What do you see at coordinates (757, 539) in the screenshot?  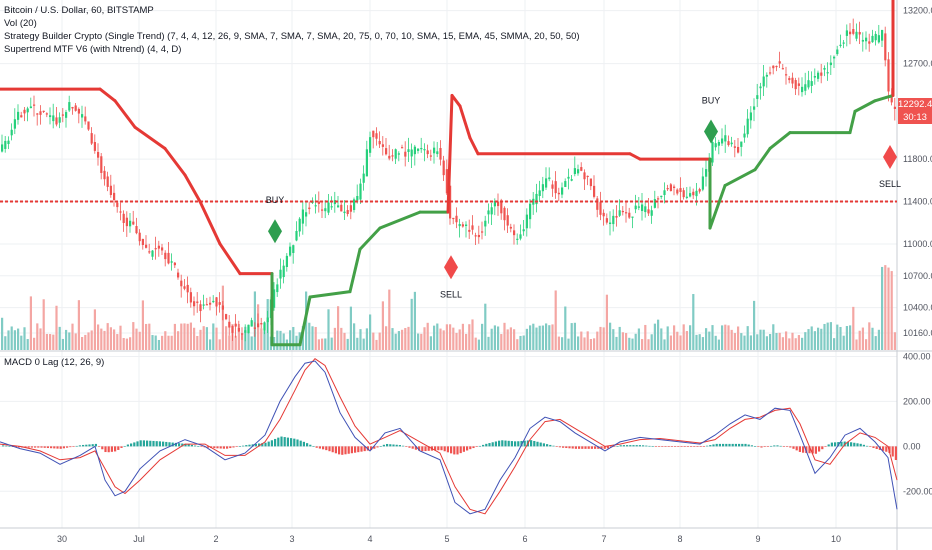 I see `time-axis-label: 9` at bounding box center [757, 539].